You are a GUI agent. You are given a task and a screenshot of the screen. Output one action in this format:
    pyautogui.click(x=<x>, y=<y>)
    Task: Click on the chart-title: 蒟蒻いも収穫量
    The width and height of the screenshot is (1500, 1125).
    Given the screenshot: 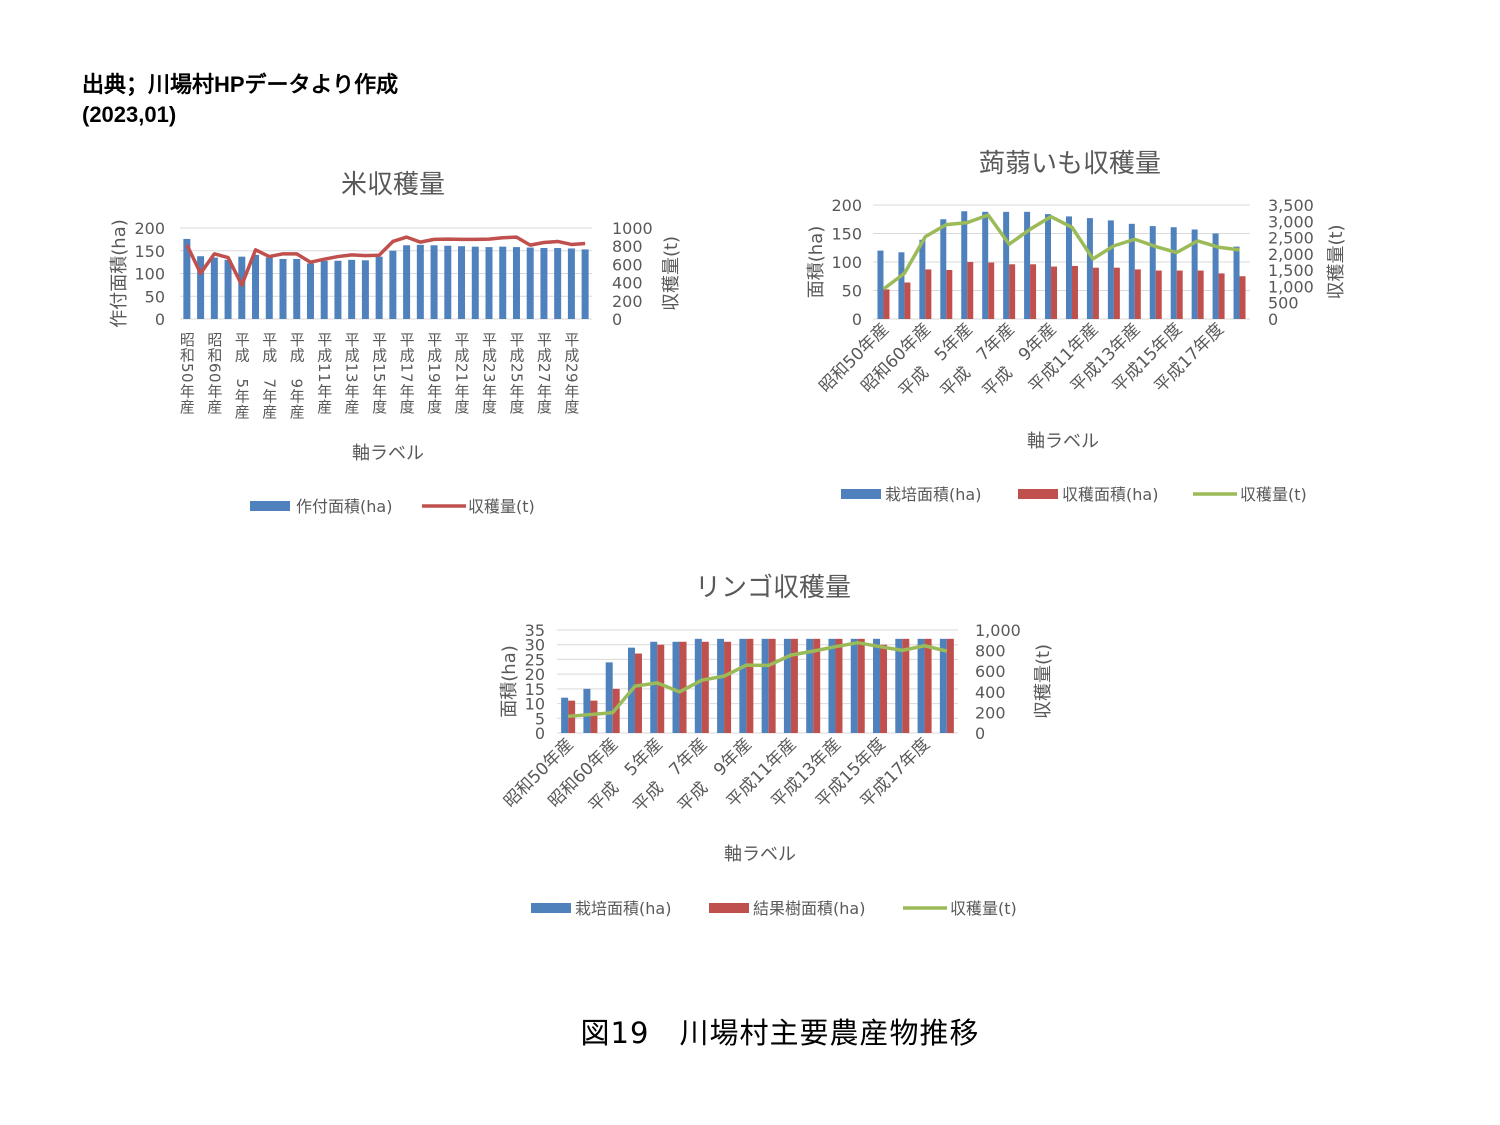 What is the action you would take?
    pyautogui.click(x=1070, y=164)
    